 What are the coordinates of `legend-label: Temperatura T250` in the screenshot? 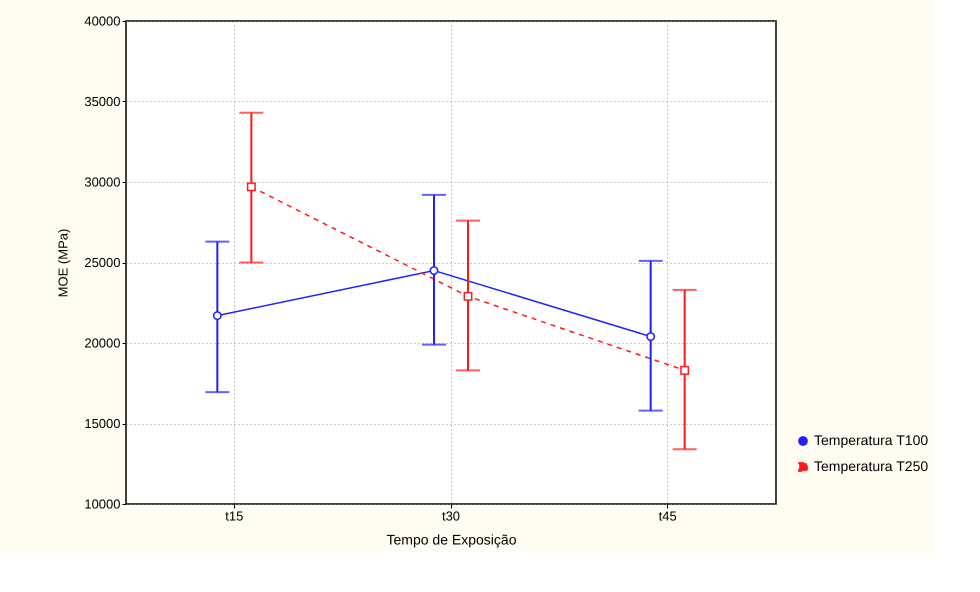 It's located at (871, 466).